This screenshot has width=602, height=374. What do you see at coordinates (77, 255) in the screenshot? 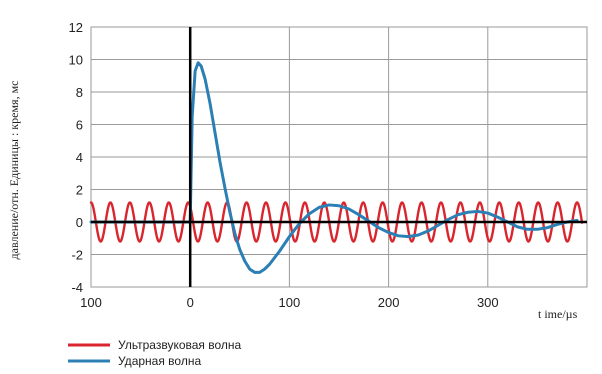
I see `y-tick-label: -2` at bounding box center [77, 255].